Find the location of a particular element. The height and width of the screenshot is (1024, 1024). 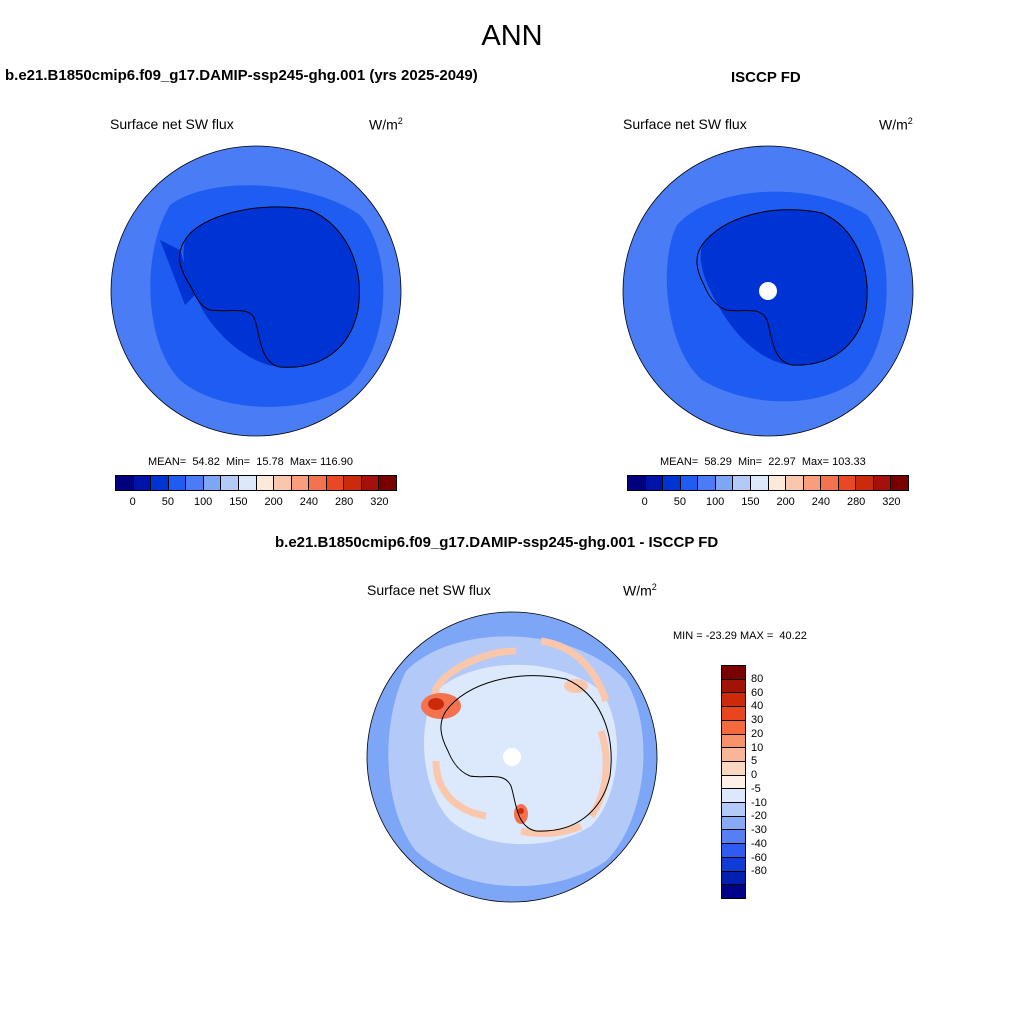

obs-map-border is located at coordinates (768, 291).